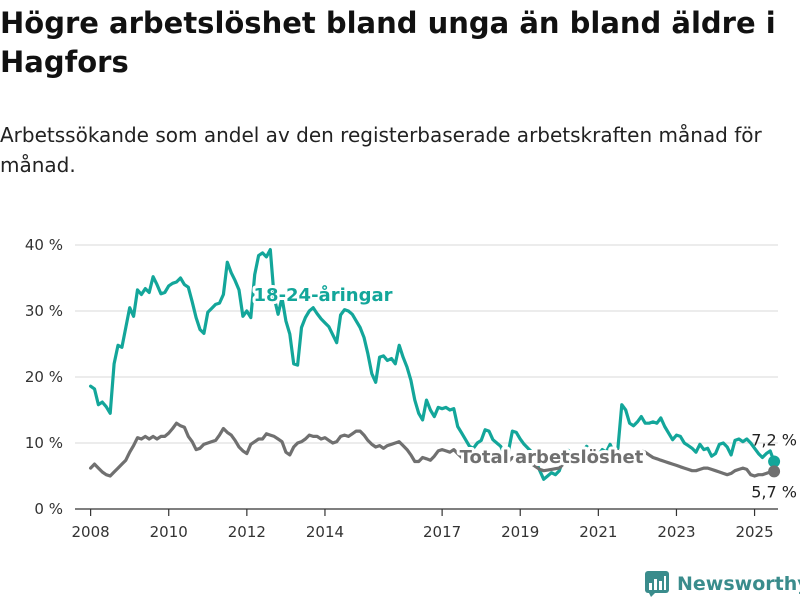 The height and width of the screenshot is (600, 800). I want to click on brand-logo: Newsworthy, so click(722, 584).